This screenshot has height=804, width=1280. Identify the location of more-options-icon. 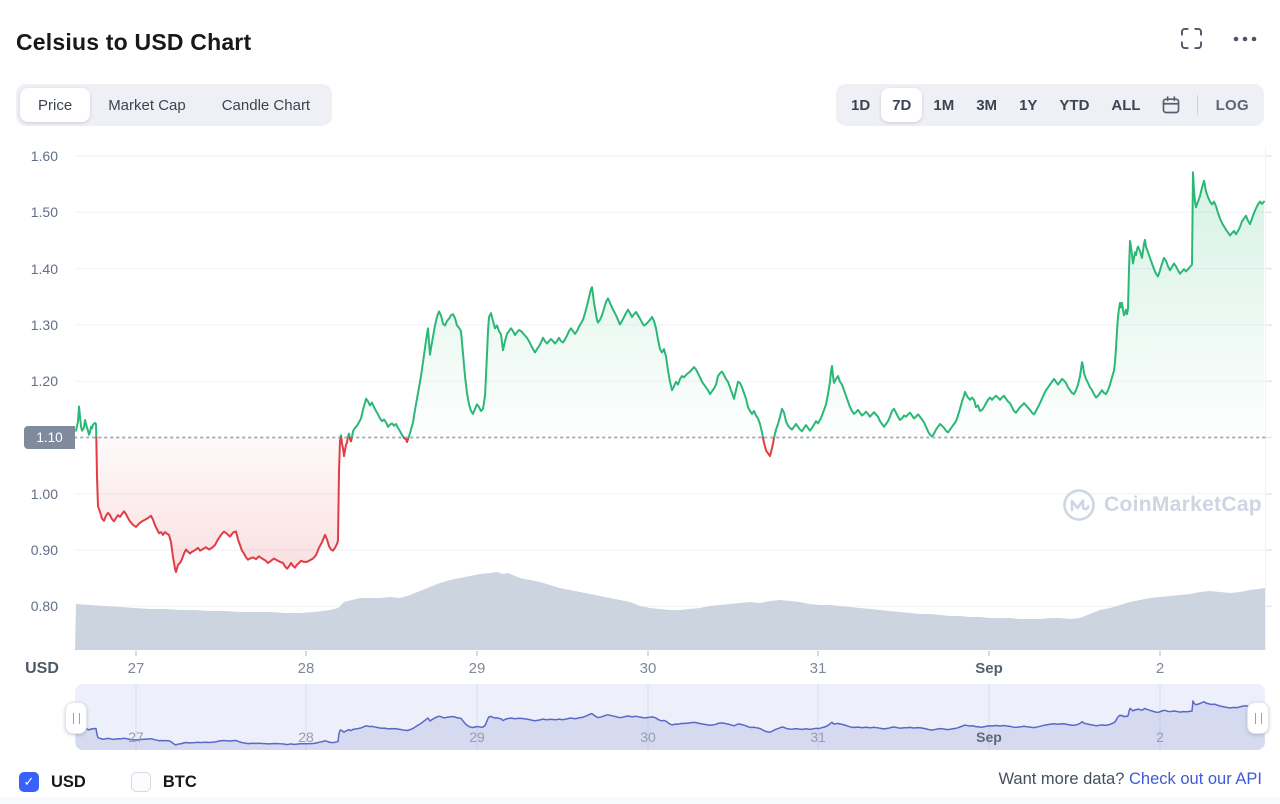
(1245, 38).